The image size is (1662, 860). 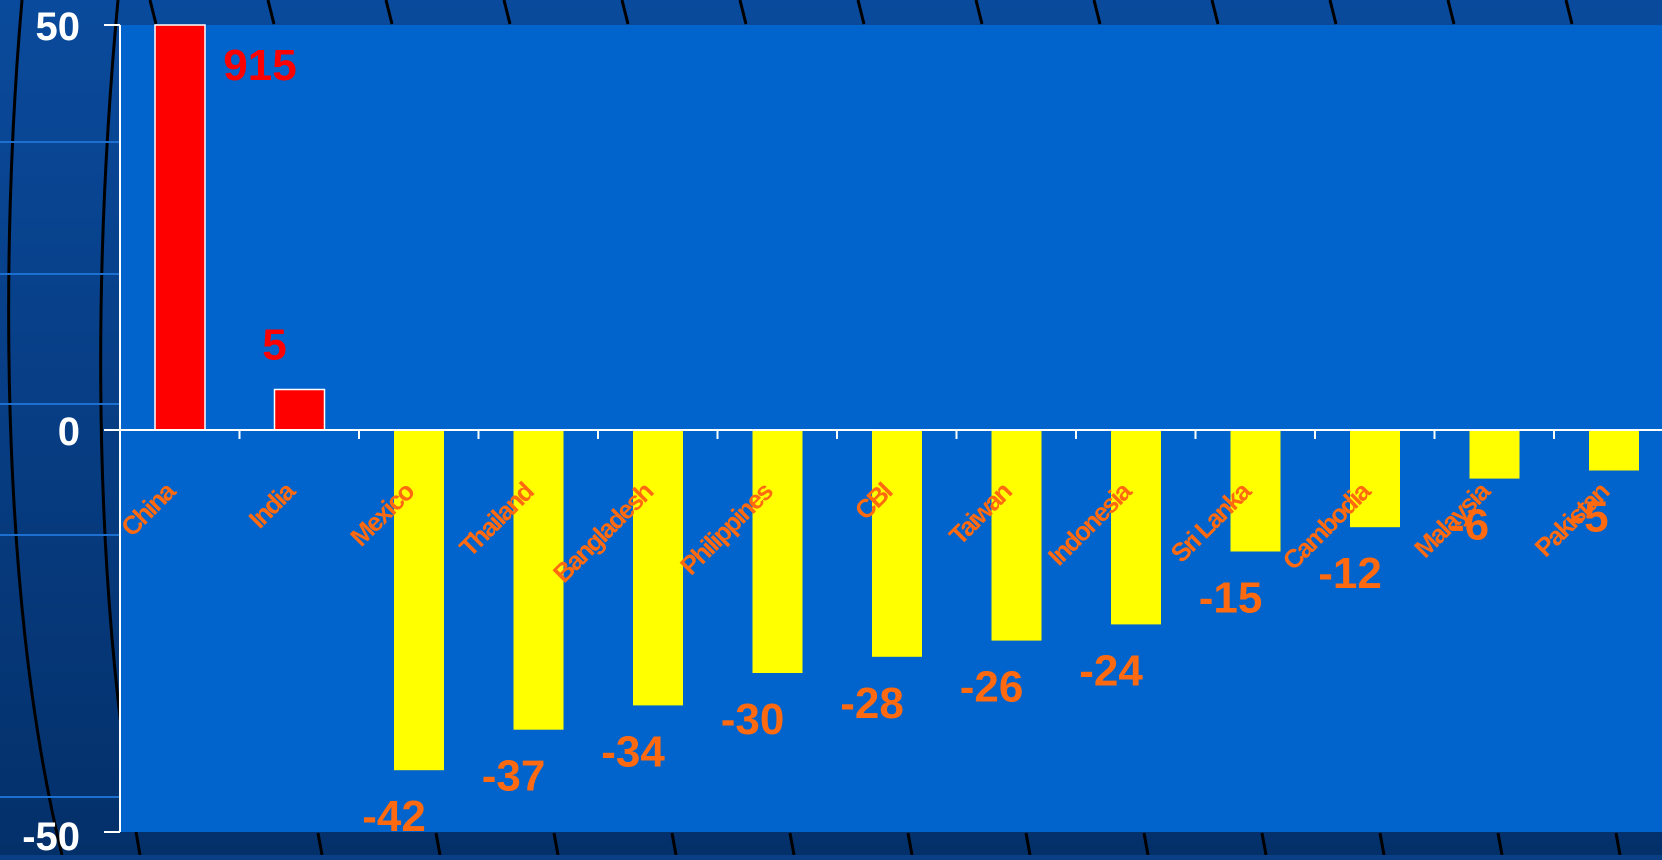 I want to click on y-tick-label: 0, so click(x=69, y=432).